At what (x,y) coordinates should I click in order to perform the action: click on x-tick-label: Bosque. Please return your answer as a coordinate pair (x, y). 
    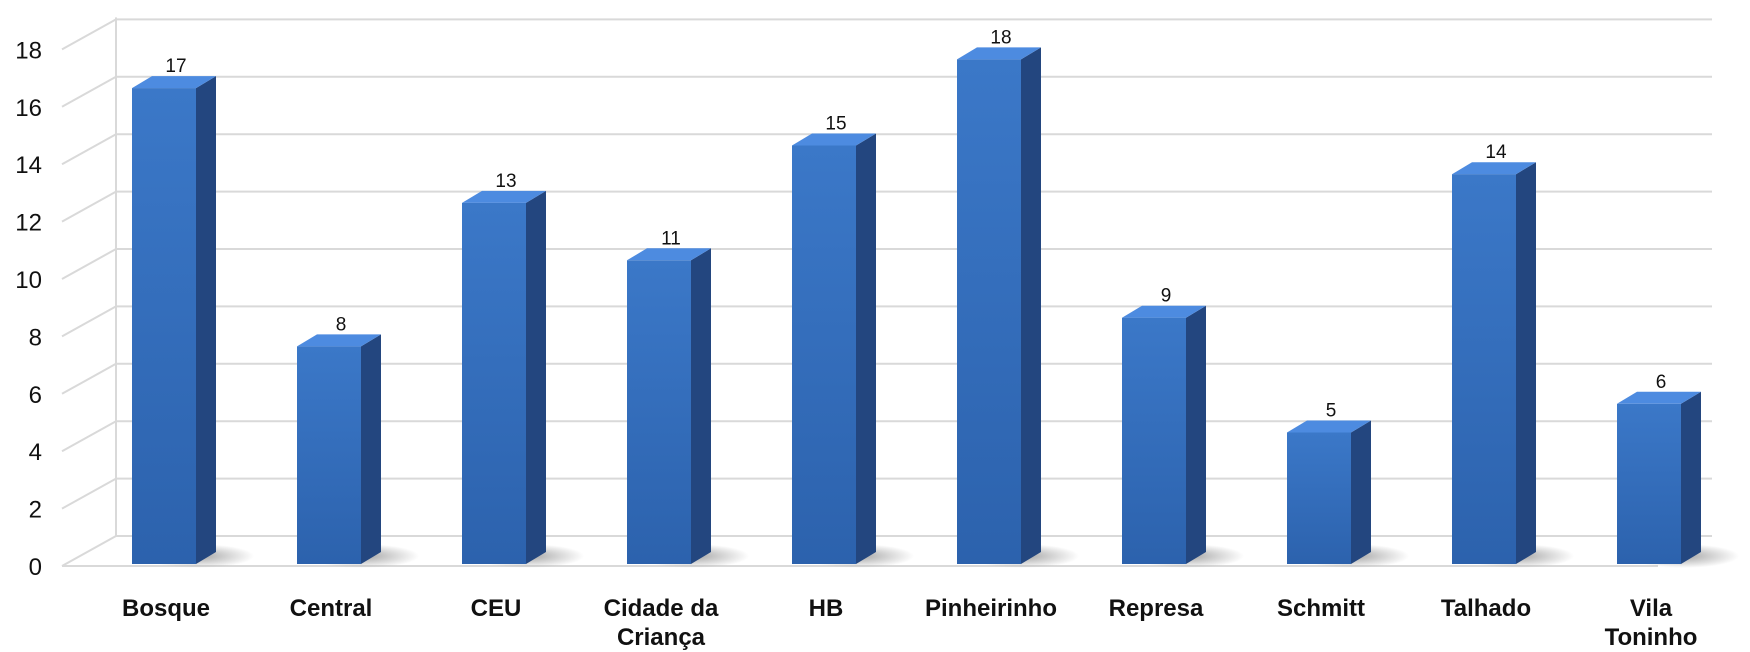
    Looking at the image, I should click on (166, 608).